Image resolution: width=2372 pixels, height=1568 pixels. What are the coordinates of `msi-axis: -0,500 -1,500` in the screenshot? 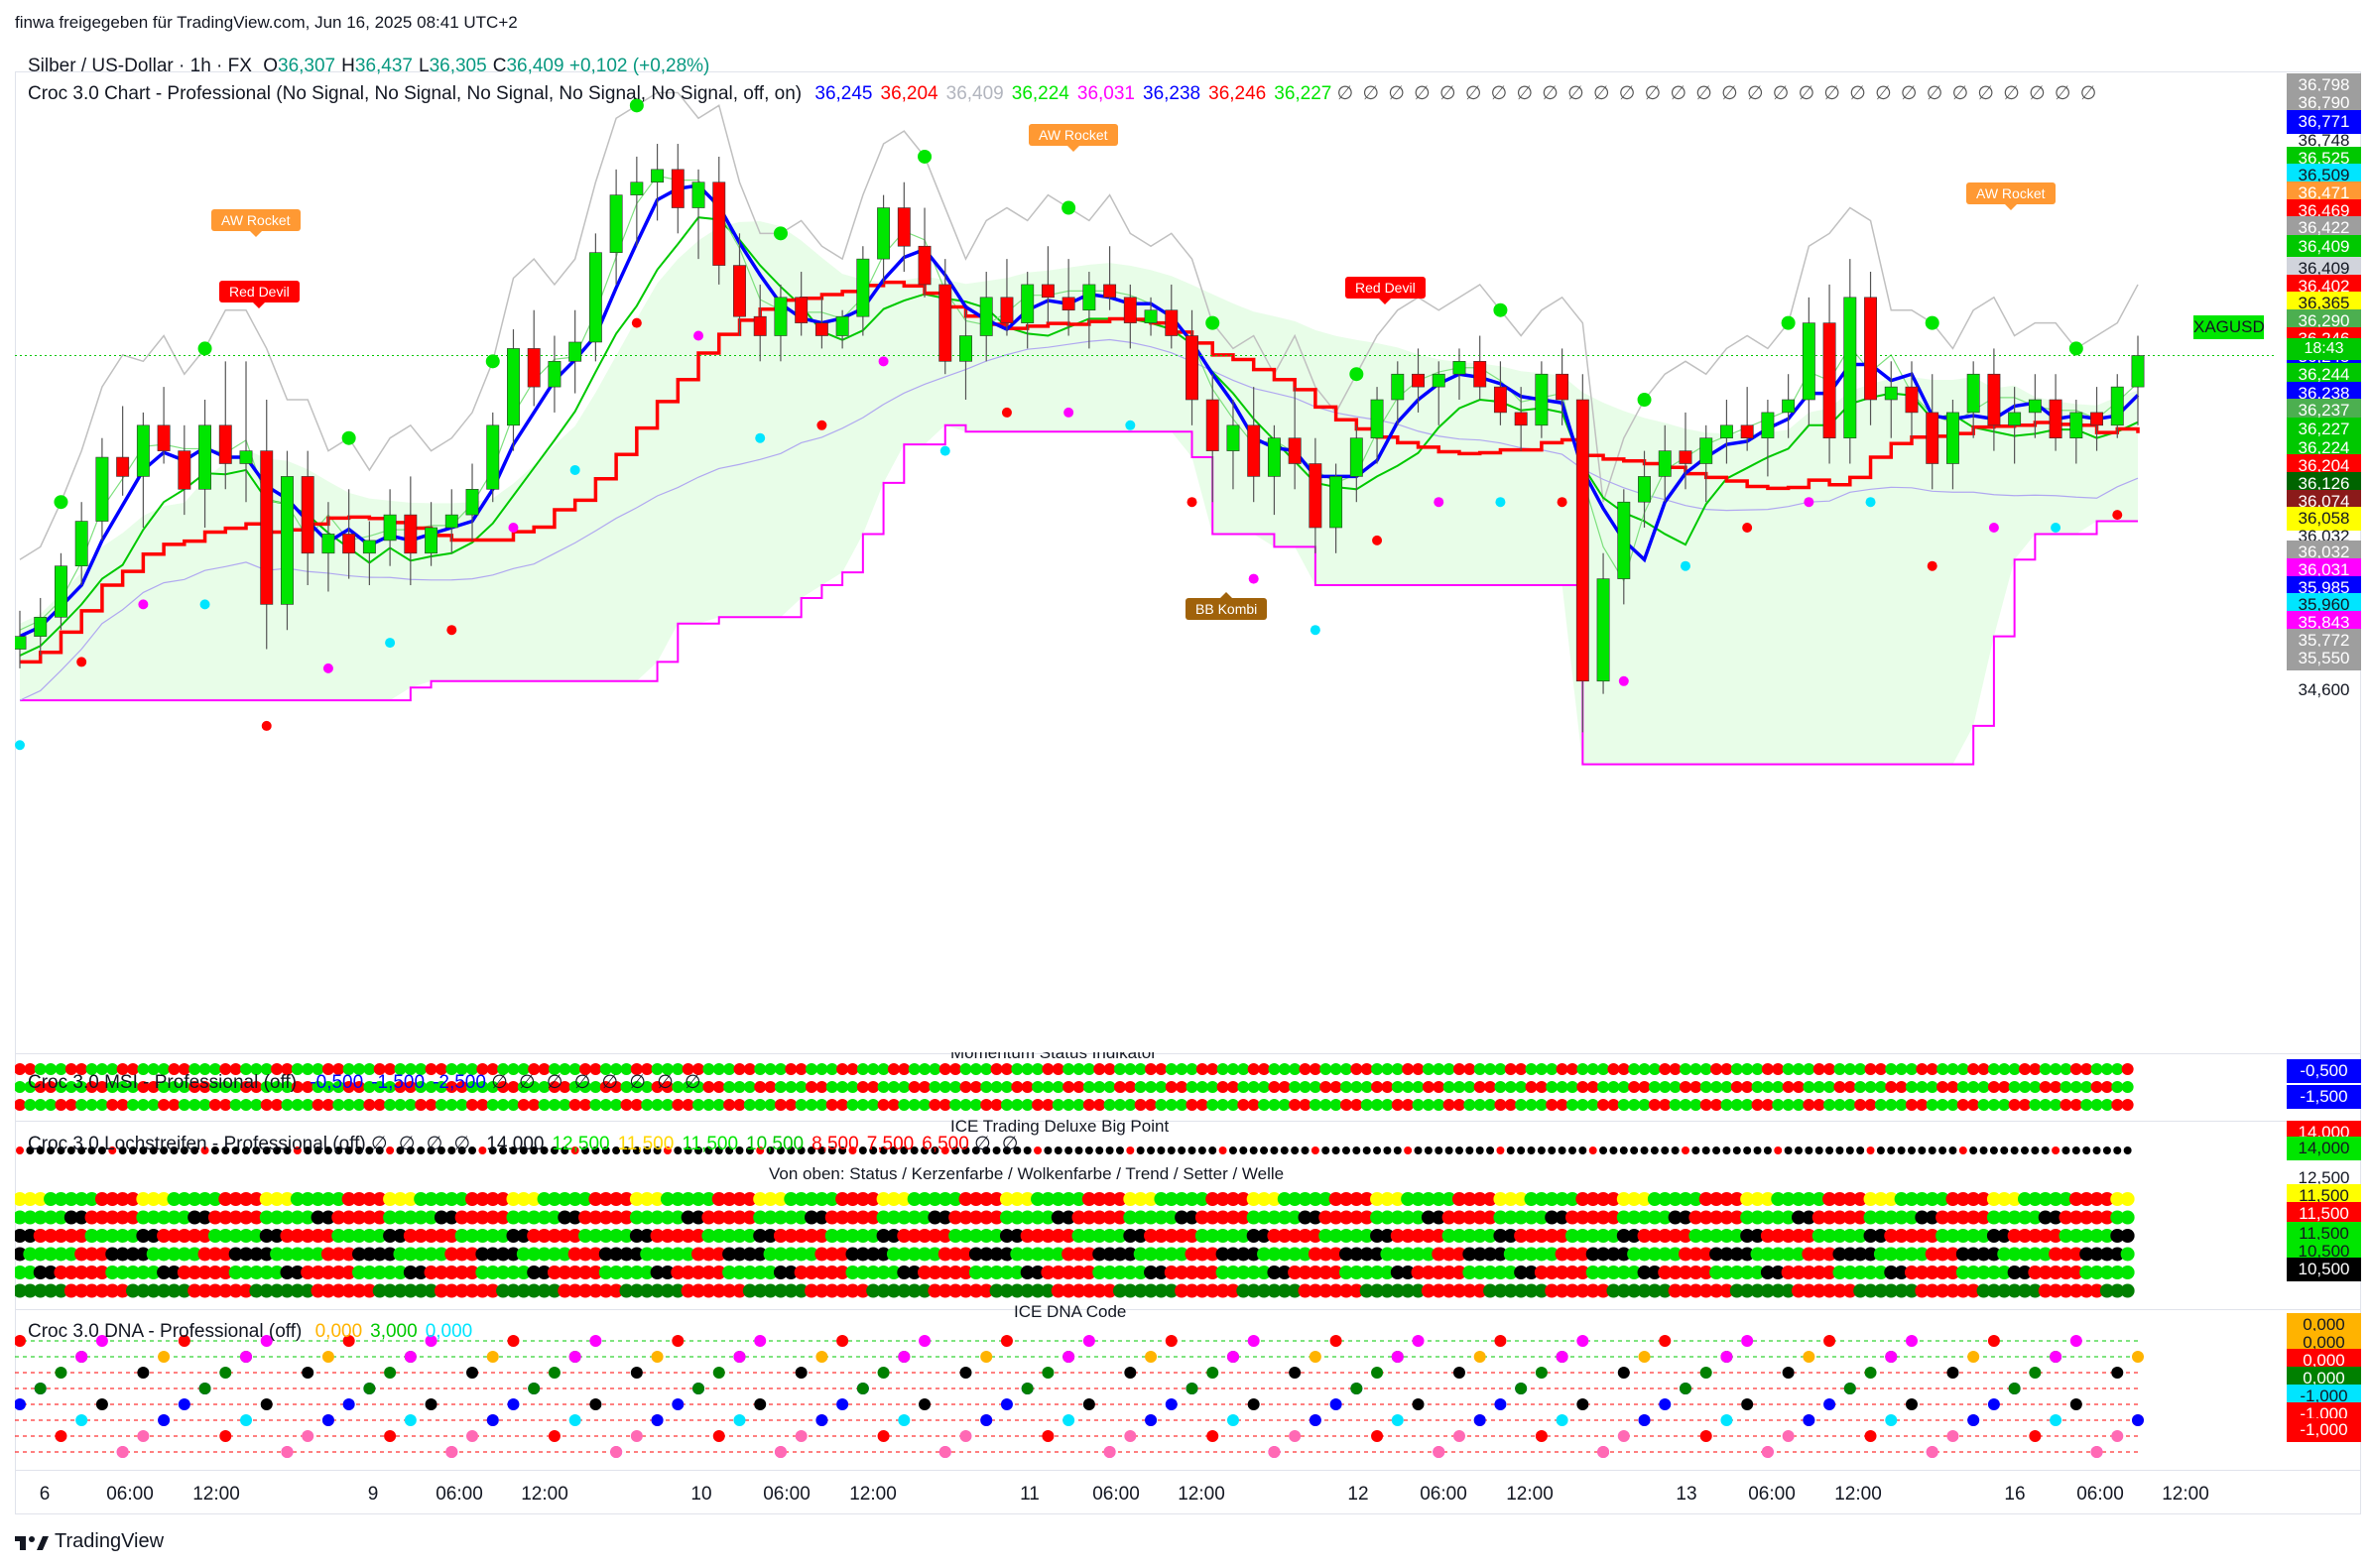 It's located at (2321, 1087).